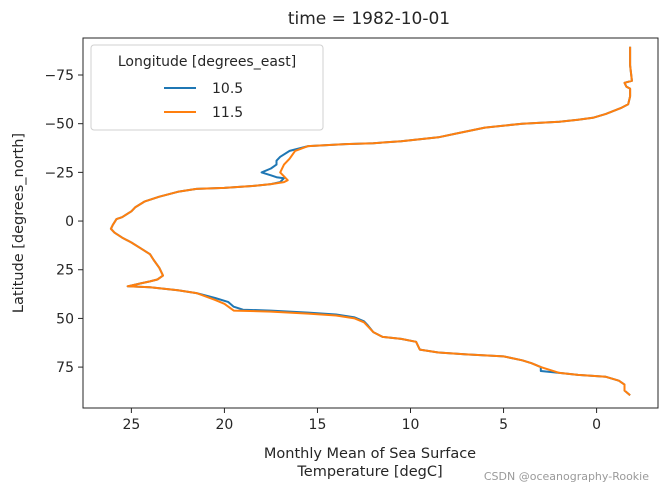 The height and width of the screenshot is (493, 664). Describe the element at coordinates (566, 476) in the screenshot. I see `watermark: CSDN @oceanography-Rookie` at that location.